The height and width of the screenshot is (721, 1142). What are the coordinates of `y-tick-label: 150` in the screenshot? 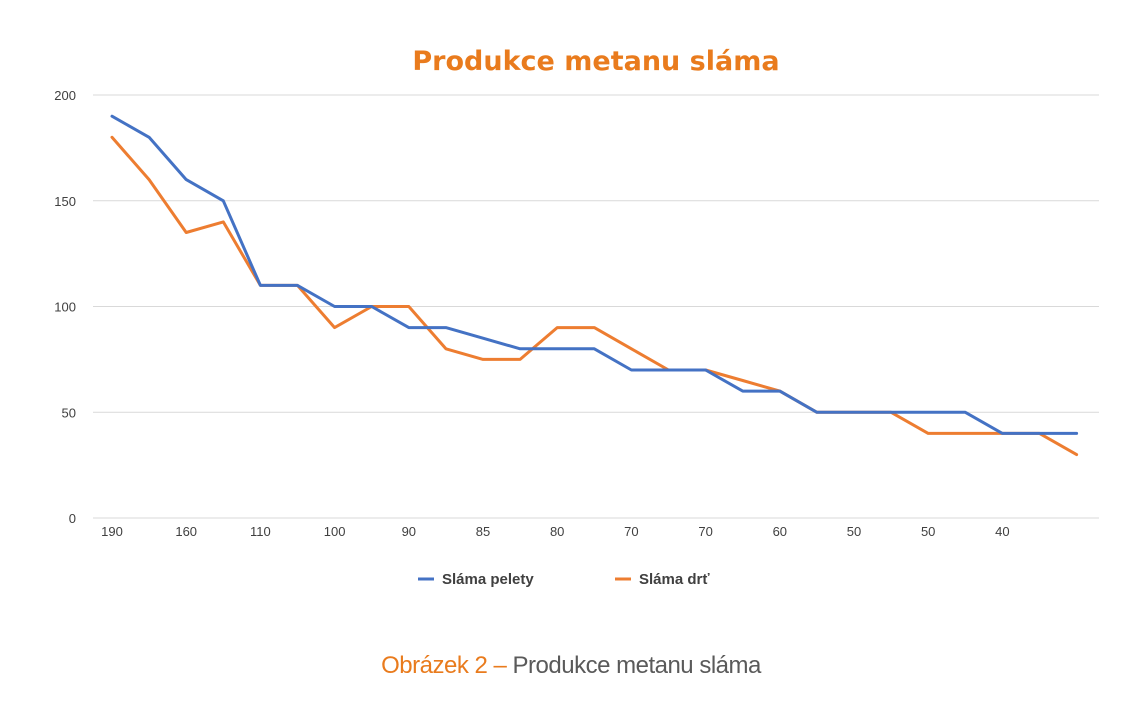 It's located at (65, 201).